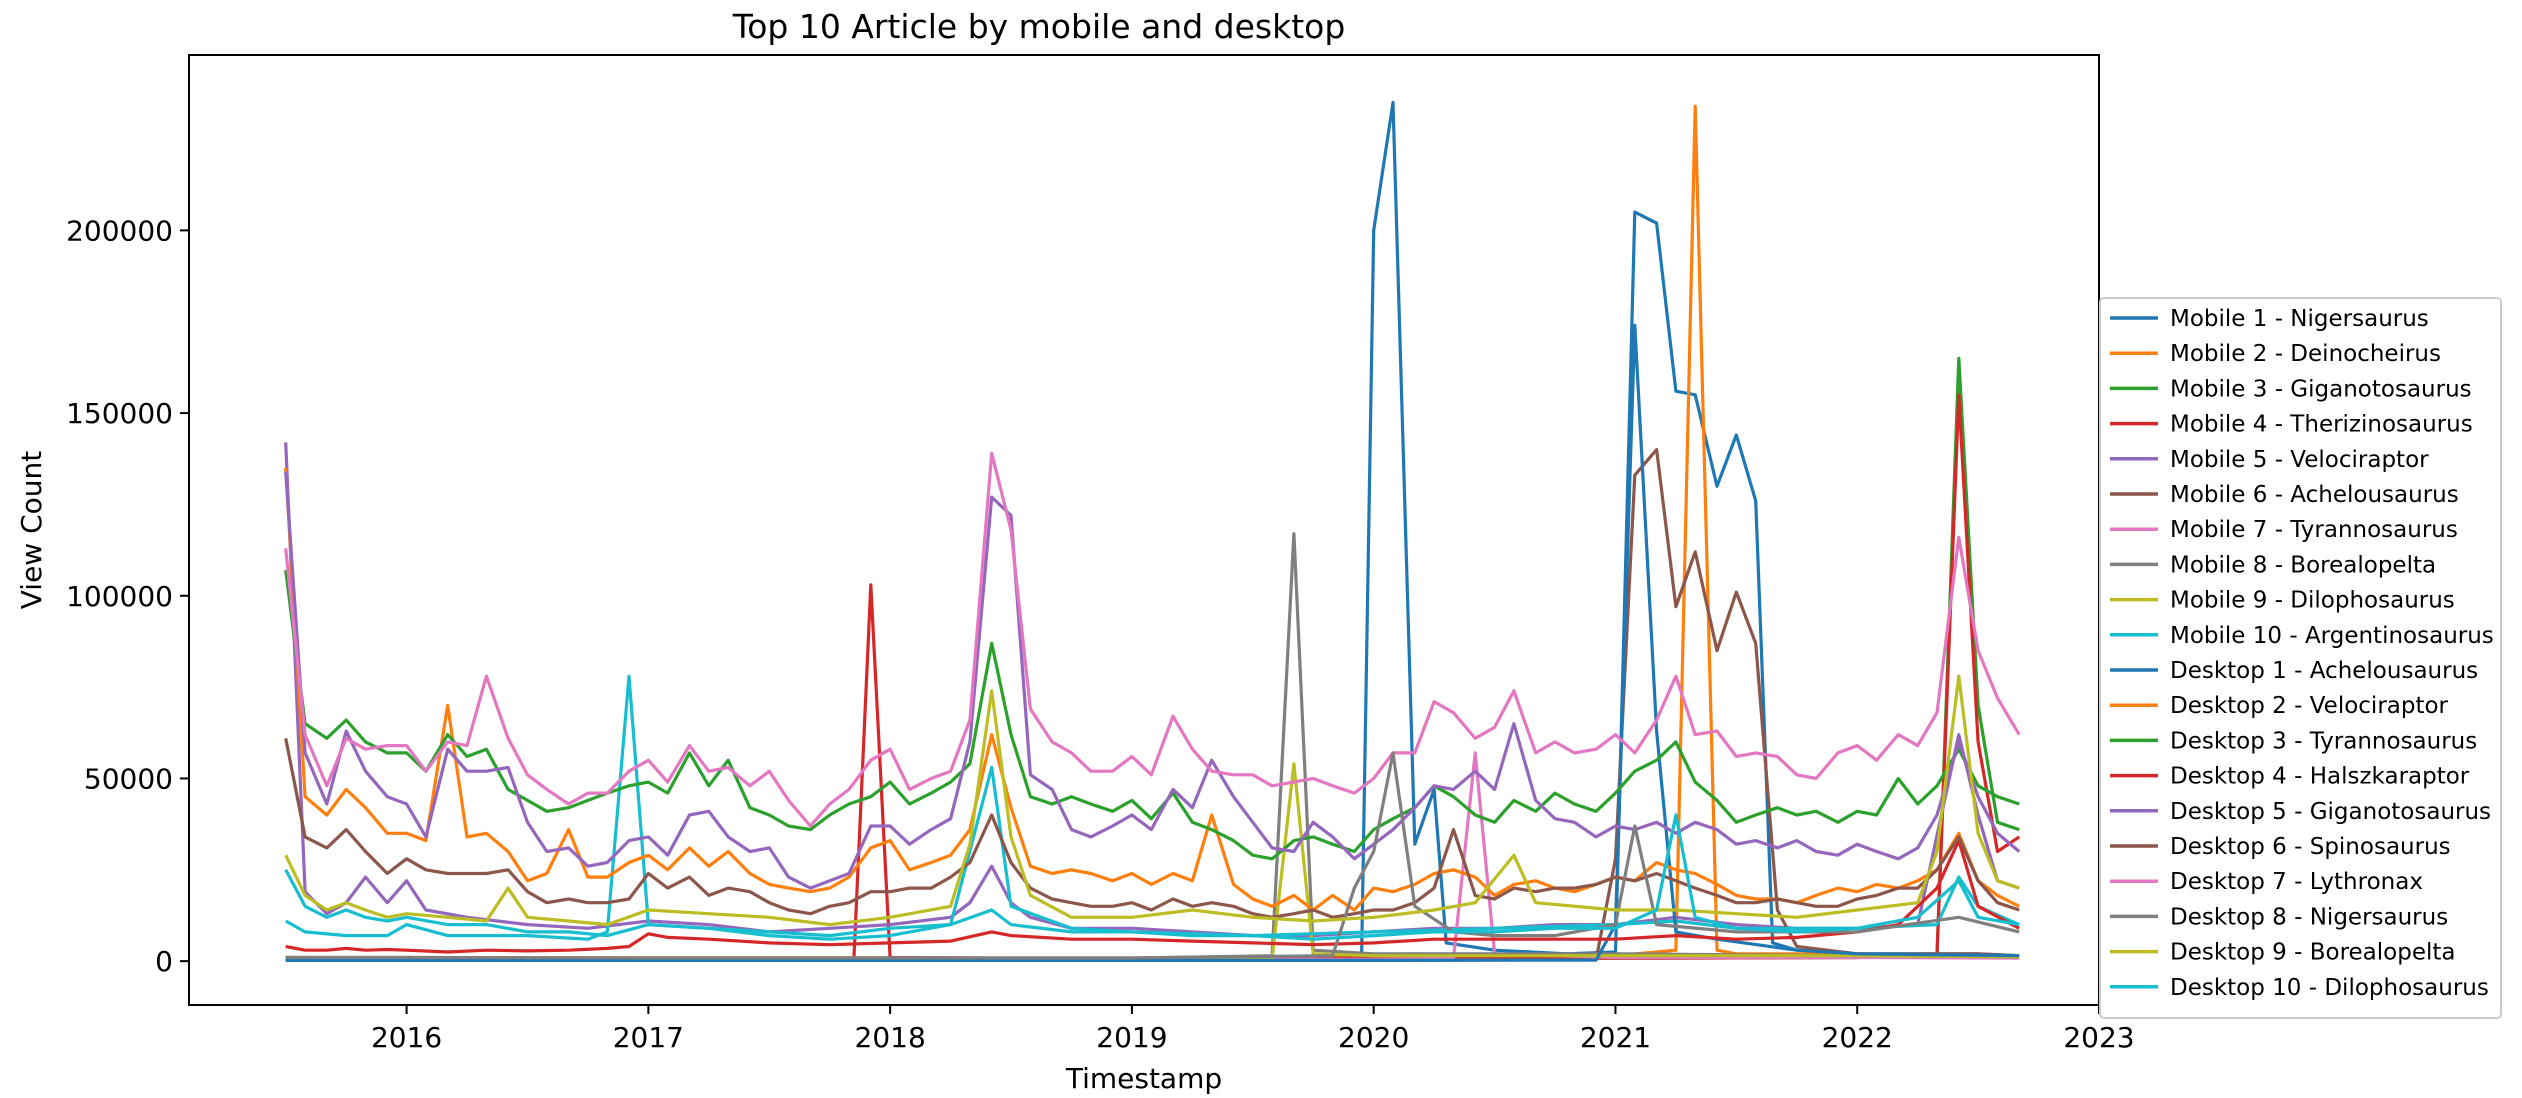  I want to click on legend-label: Desktop 2 - Velociraptor, so click(2309, 706).